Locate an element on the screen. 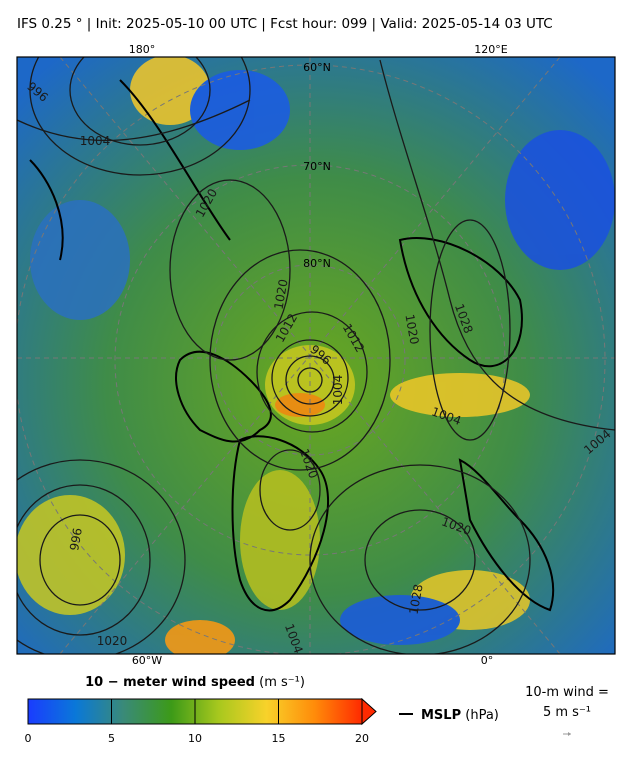 The height and width of the screenshot is (765, 631). colorbar-tick-label: 15 is located at coordinates (279, 738).